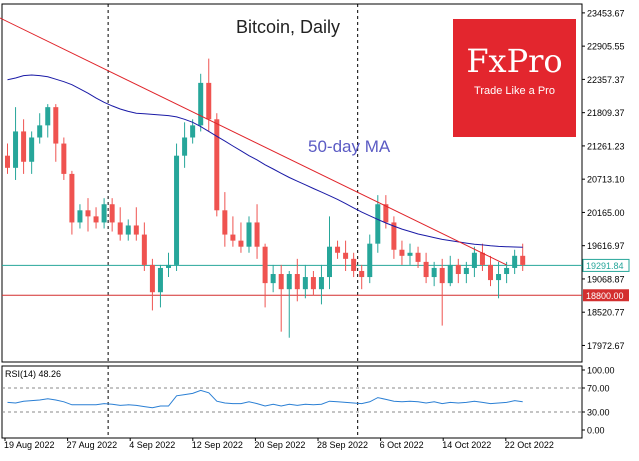  I want to click on support-level-tag, so click(606, 295).